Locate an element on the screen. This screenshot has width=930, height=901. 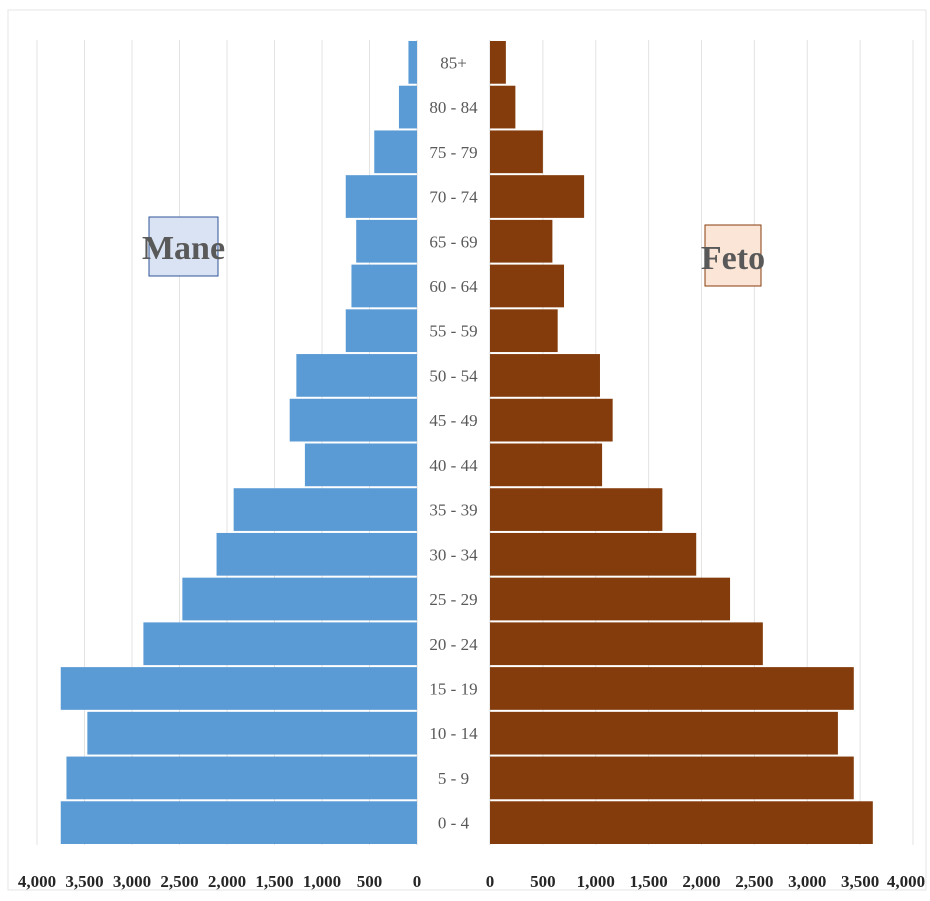
legend-mane-label: Mane is located at coordinates (183, 248).